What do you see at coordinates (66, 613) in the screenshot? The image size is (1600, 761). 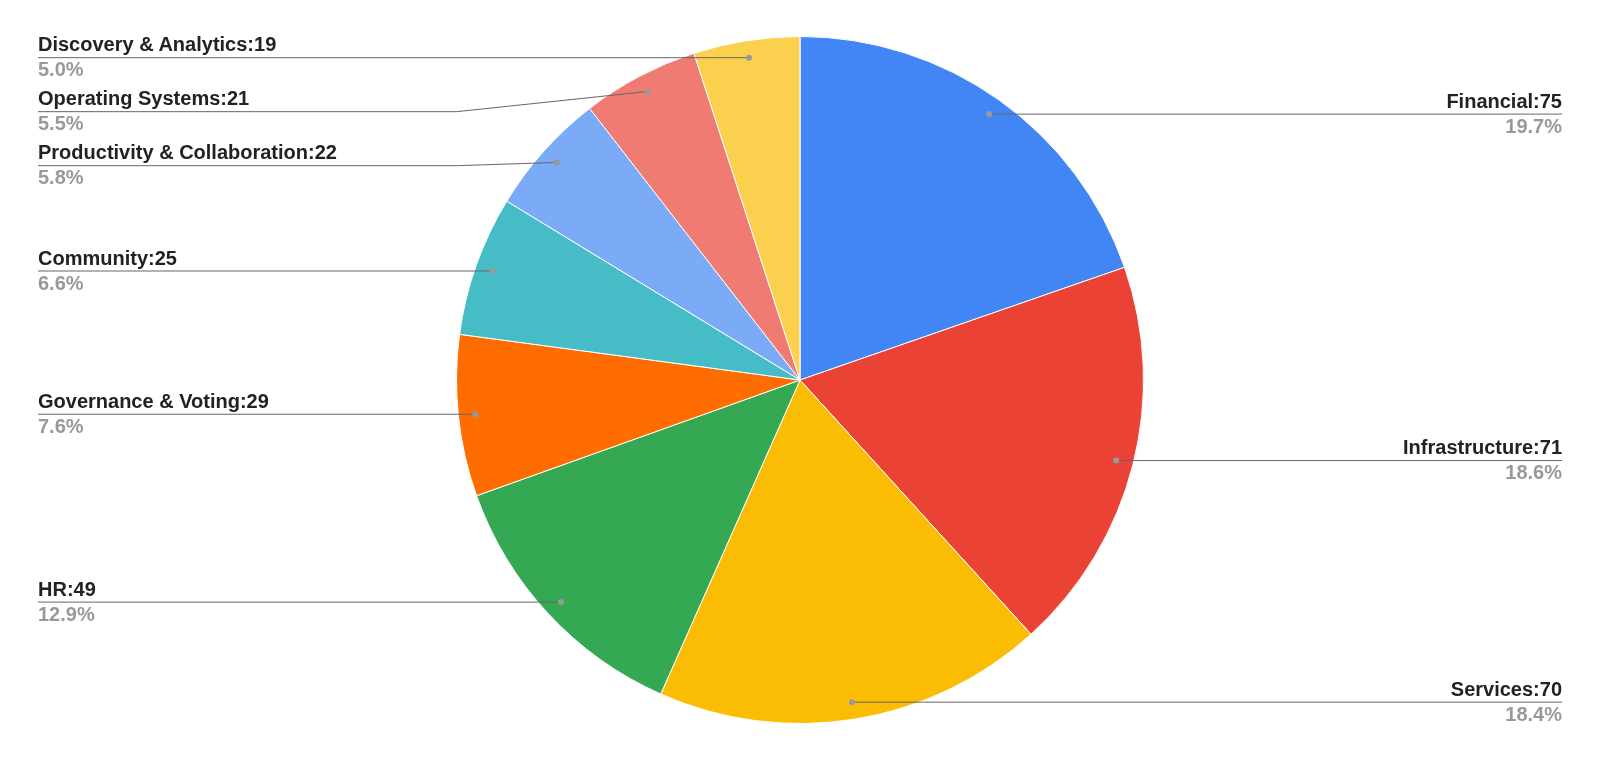 I see `data-label: 12.9%` at bounding box center [66, 613].